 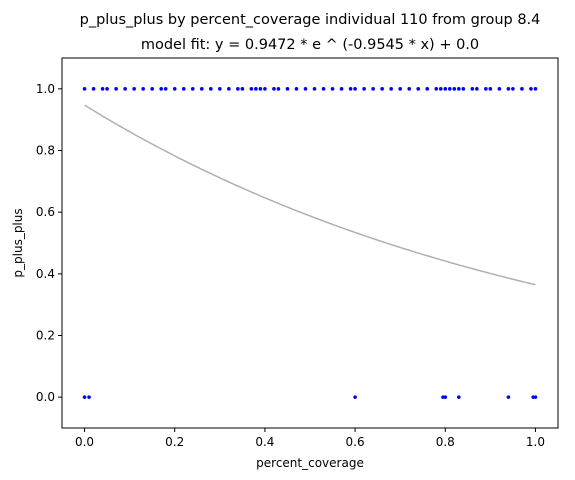 I want to click on x-axis-label: percent_coverage, so click(x=310, y=463).